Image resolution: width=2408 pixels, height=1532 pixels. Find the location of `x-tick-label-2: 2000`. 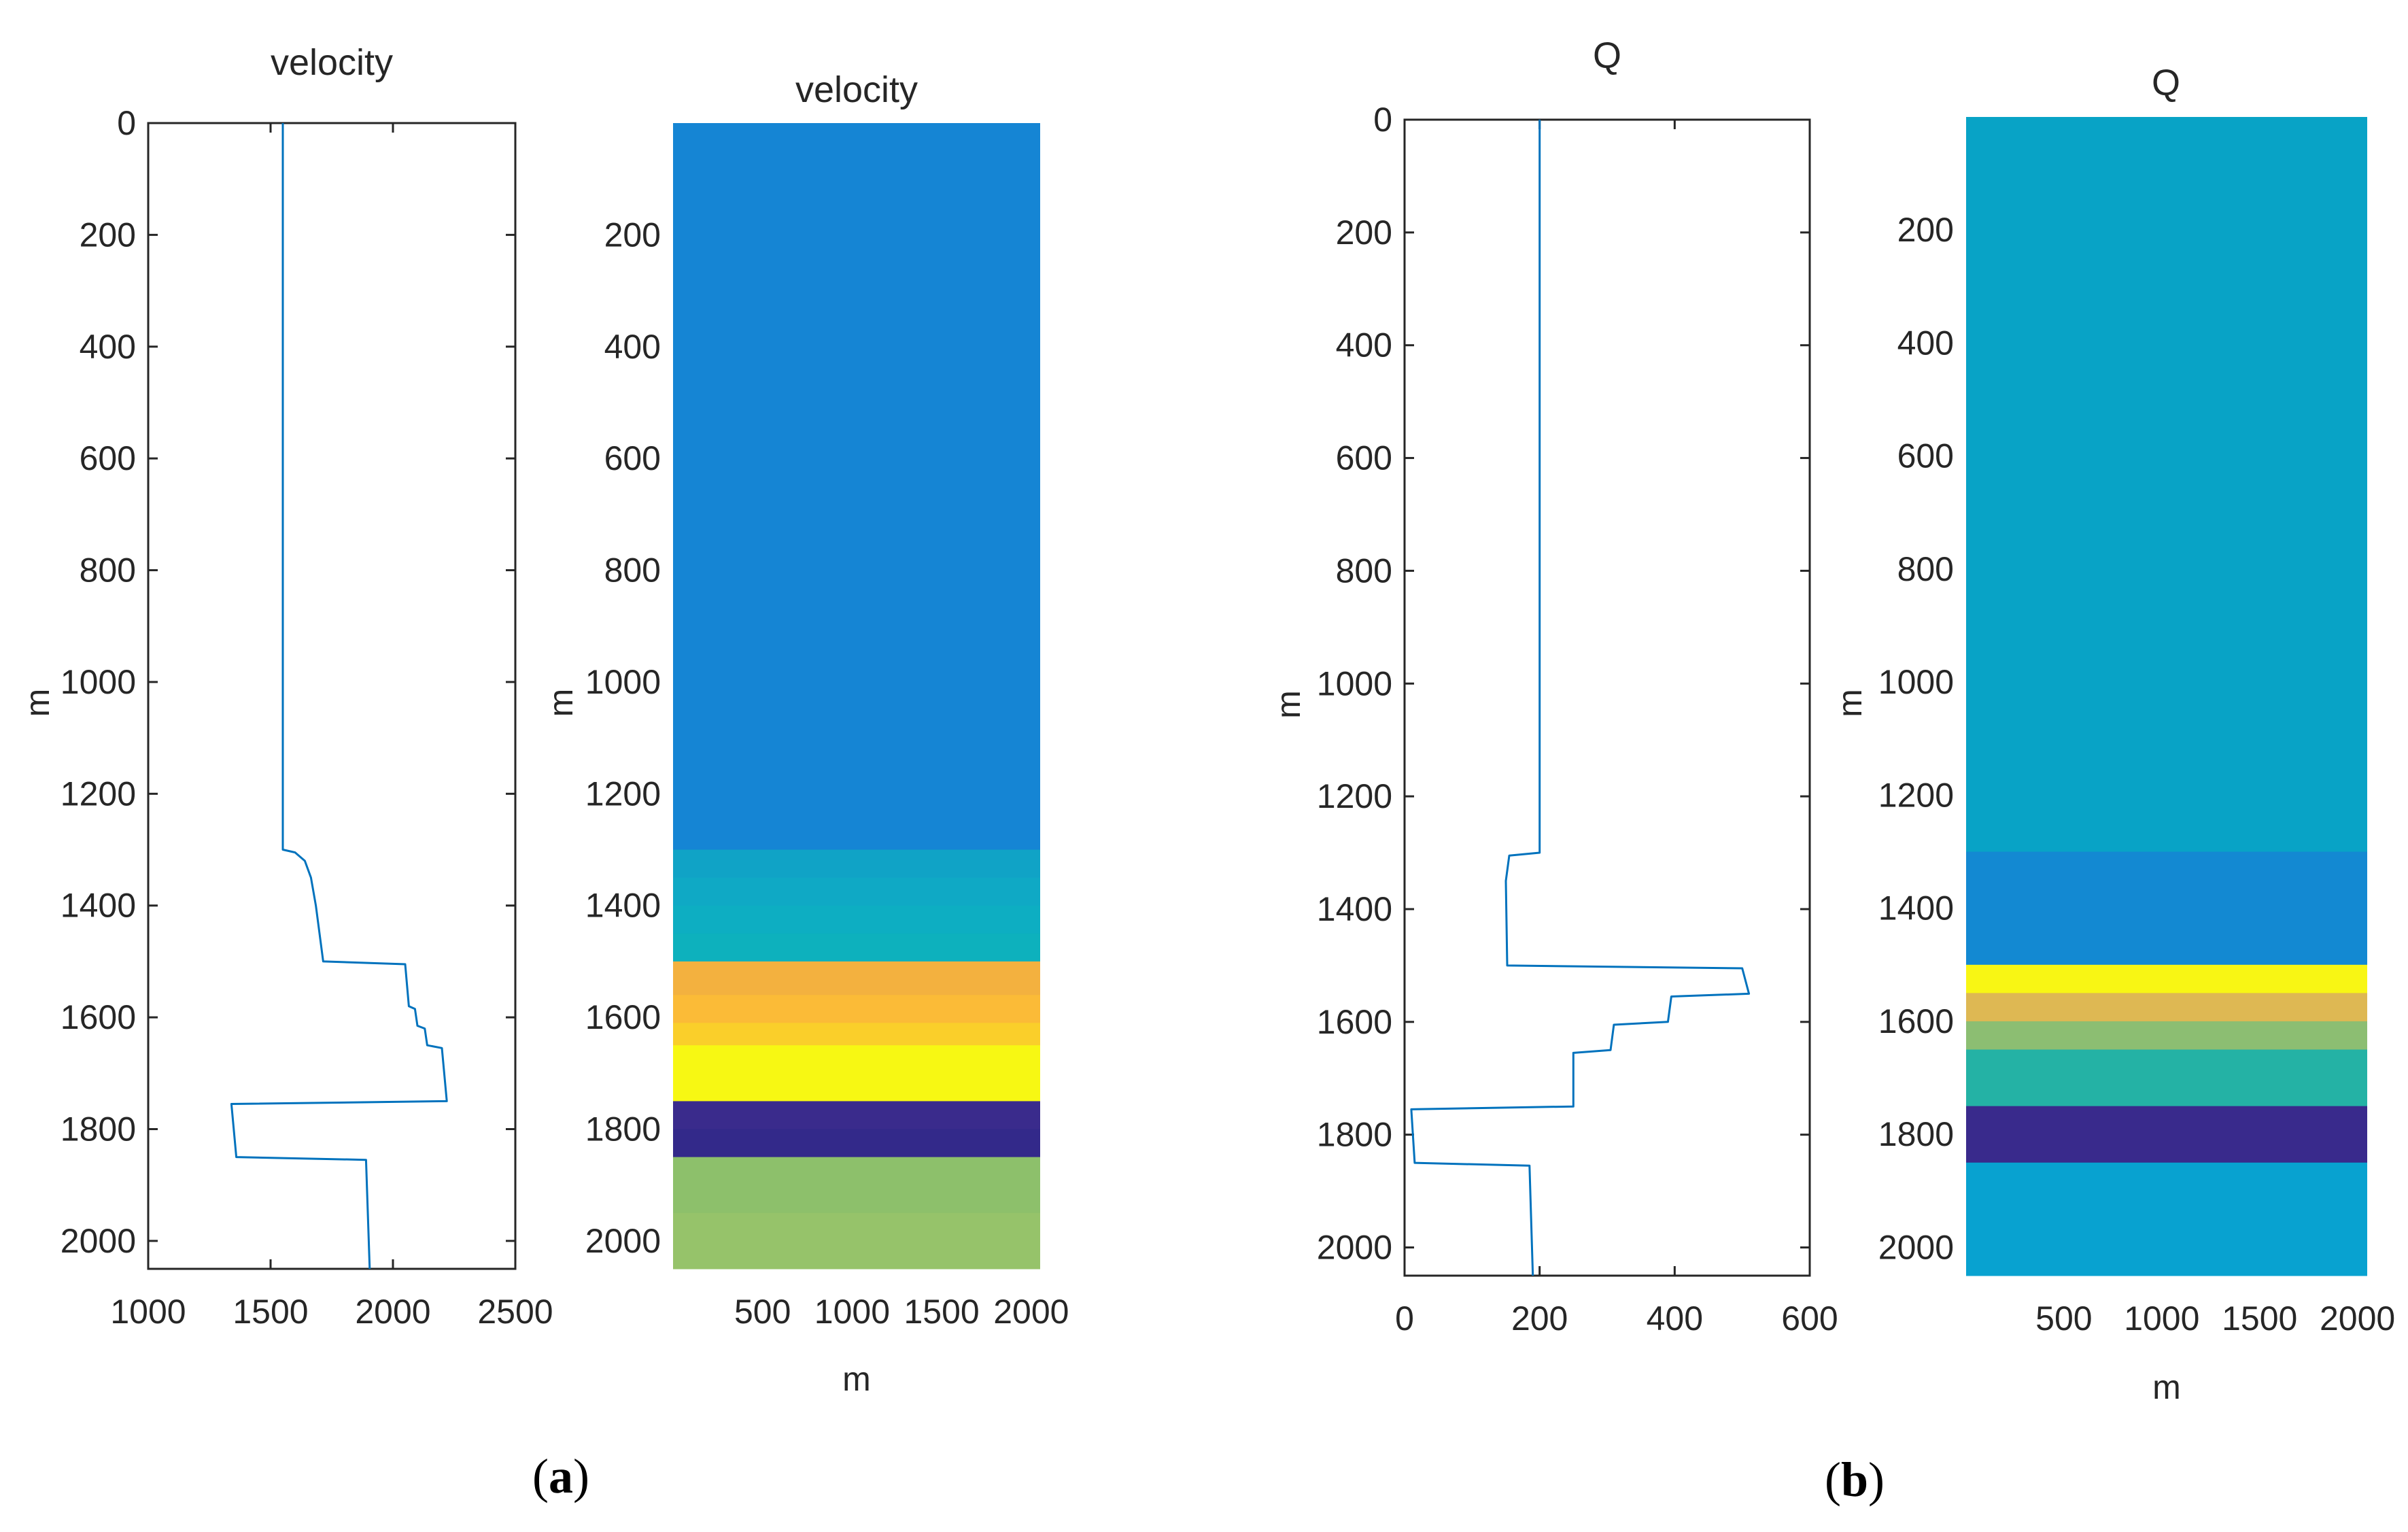

x-tick-label-2: 2000 is located at coordinates (392, 1312).